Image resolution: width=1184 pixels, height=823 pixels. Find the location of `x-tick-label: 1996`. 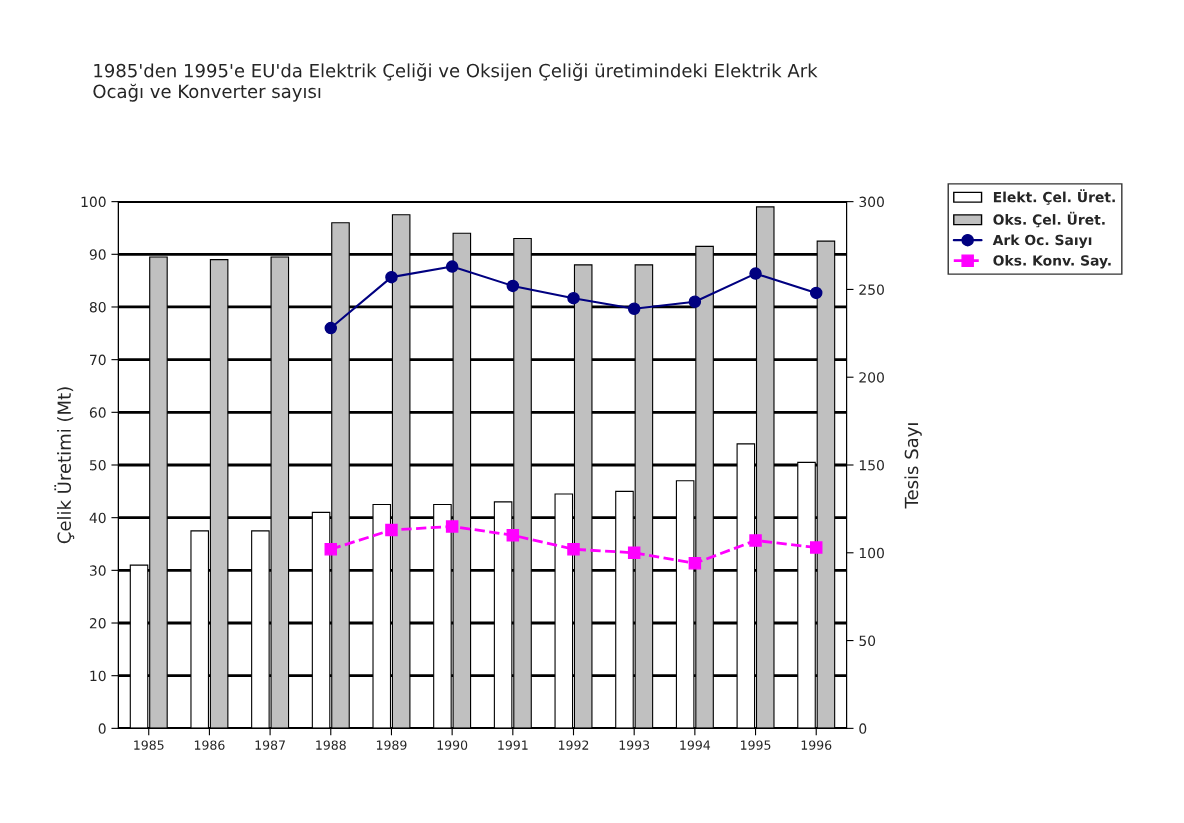

x-tick-label: 1996 is located at coordinates (816, 745).